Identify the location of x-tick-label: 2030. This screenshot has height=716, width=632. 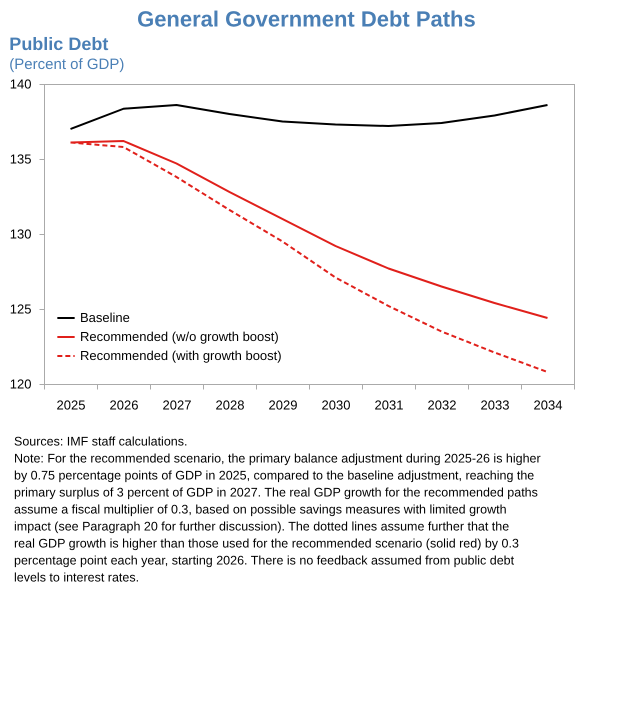
(336, 405).